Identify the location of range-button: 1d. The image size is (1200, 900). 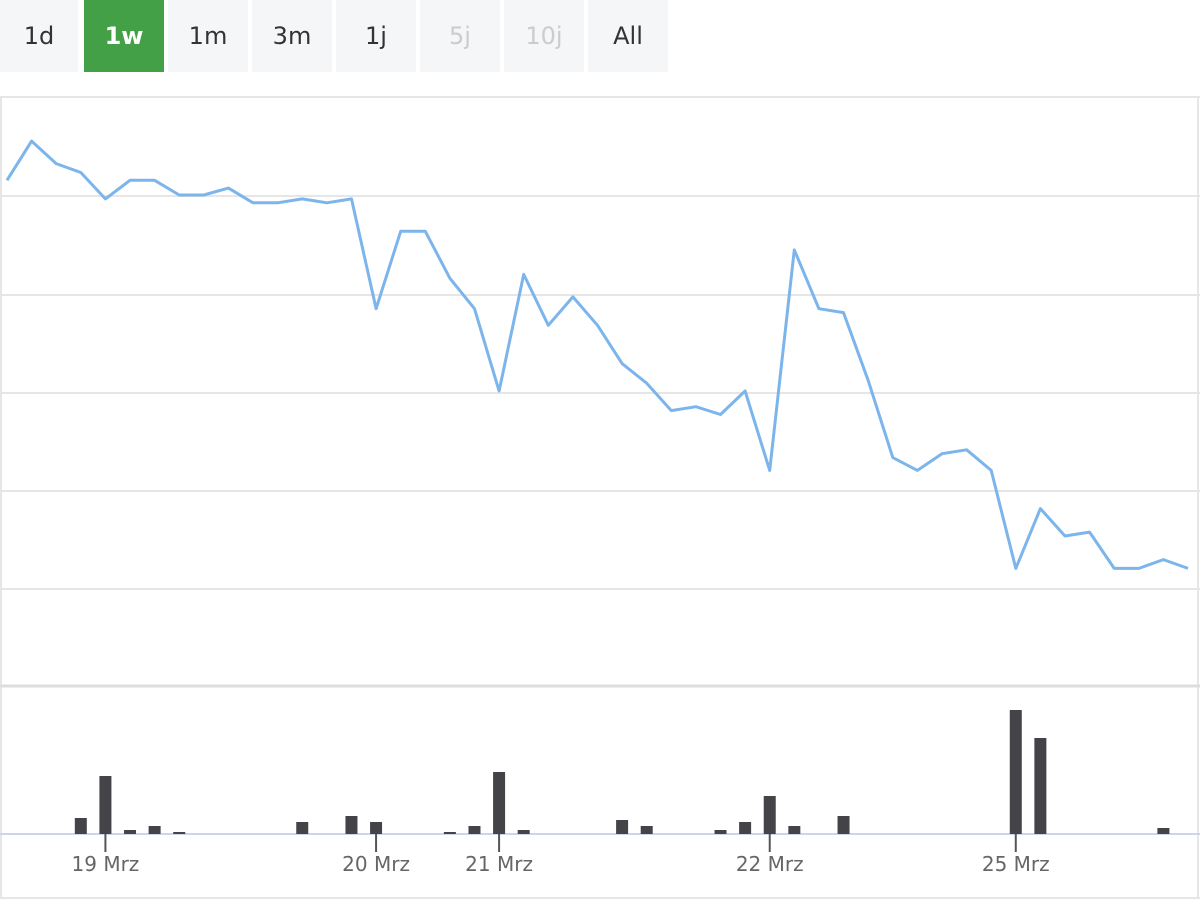
(39, 36).